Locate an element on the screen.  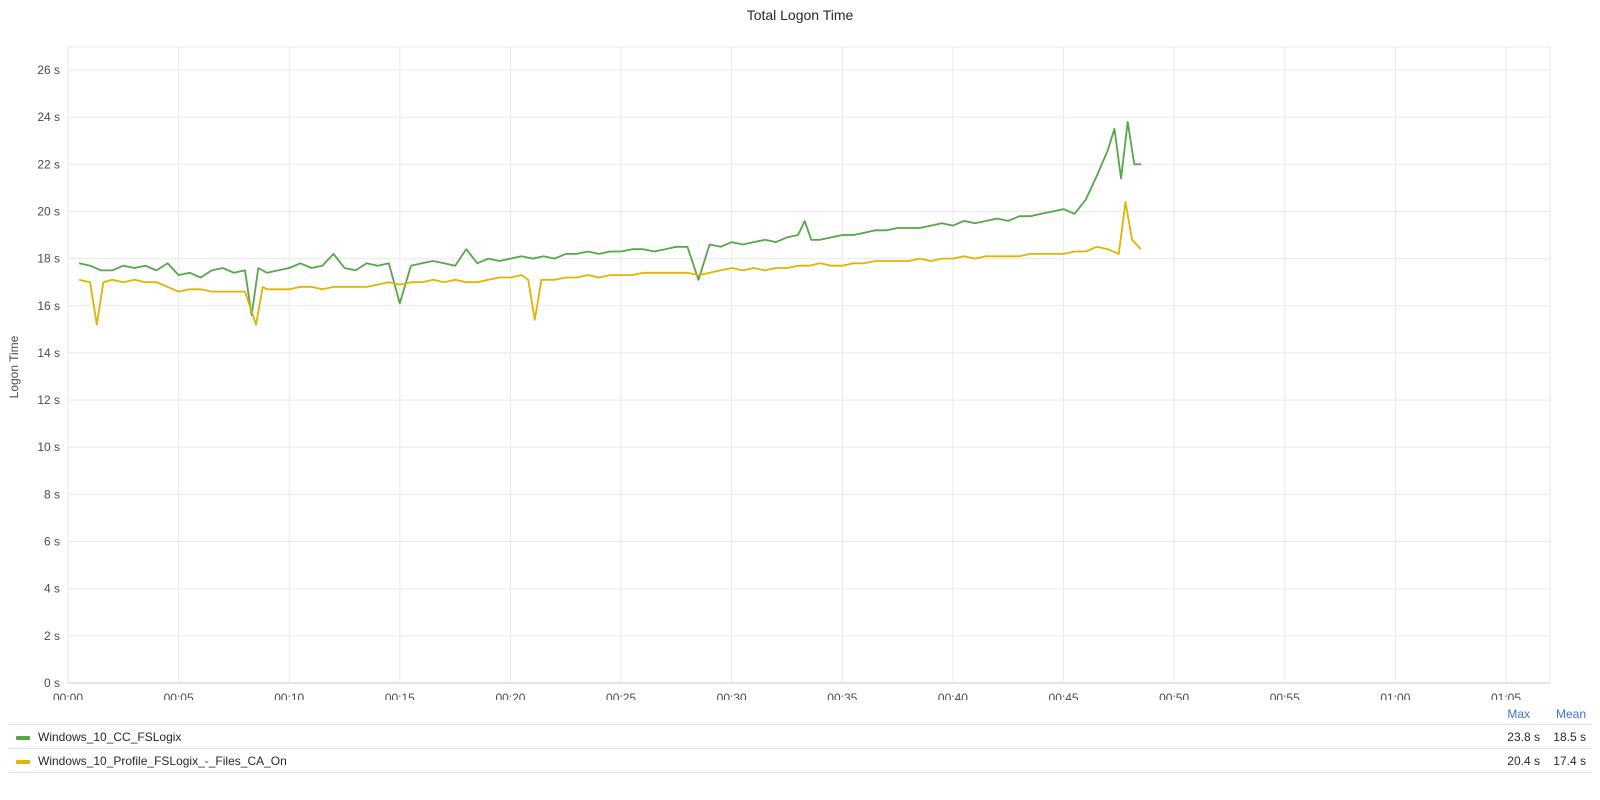
legend-series-max: 23.8 s is located at coordinates (1523, 737).